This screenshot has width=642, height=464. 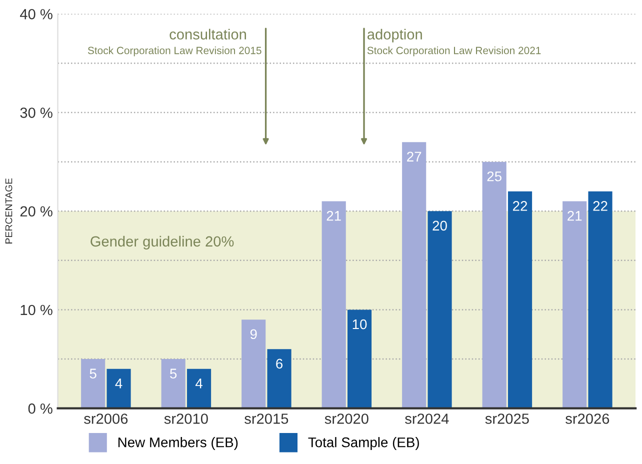 What do you see at coordinates (8, 211) in the screenshot?
I see `y-axis-title: PERCENTAGE` at bounding box center [8, 211].